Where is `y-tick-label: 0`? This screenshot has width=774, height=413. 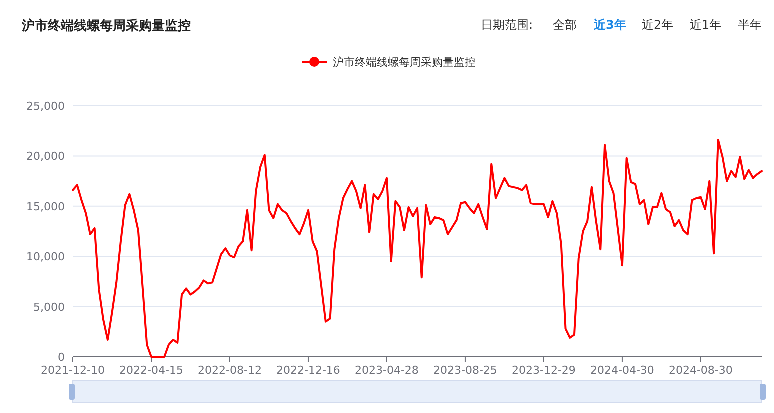
y-tick-label: 0 is located at coordinates (61, 357).